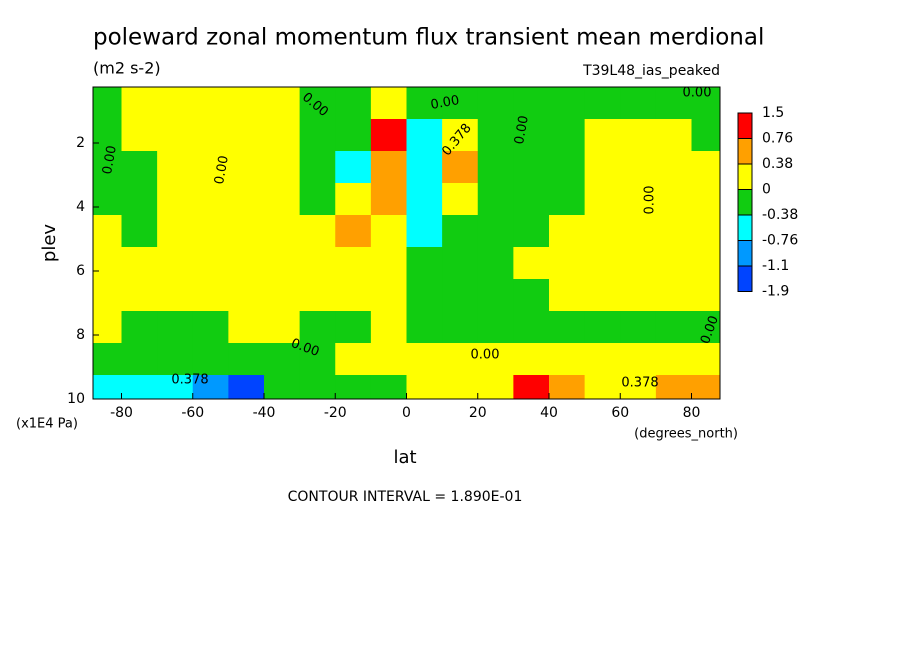  Describe the element at coordinates (264, 413) in the screenshot. I see `x-tick-label: -40` at that location.